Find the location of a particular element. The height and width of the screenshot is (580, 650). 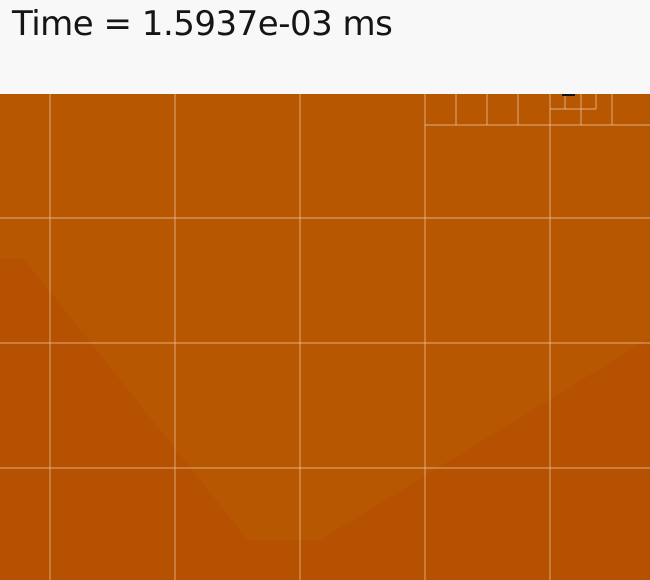

time-readout: Time = 1.5937e-03 ms is located at coordinates (202, 24).